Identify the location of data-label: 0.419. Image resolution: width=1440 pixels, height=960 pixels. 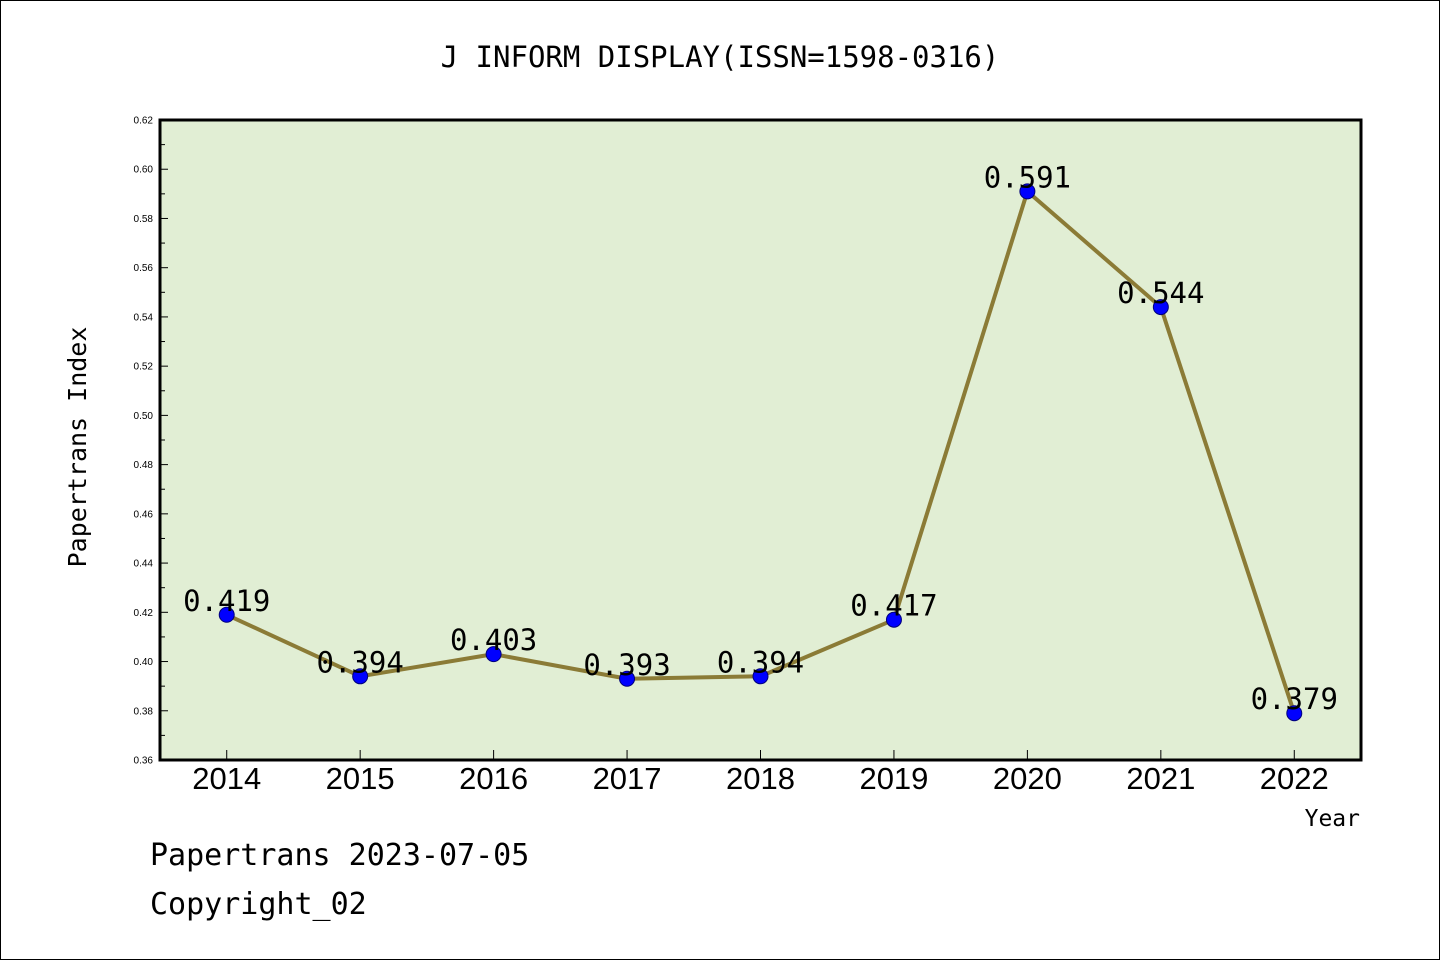
(226, 601).